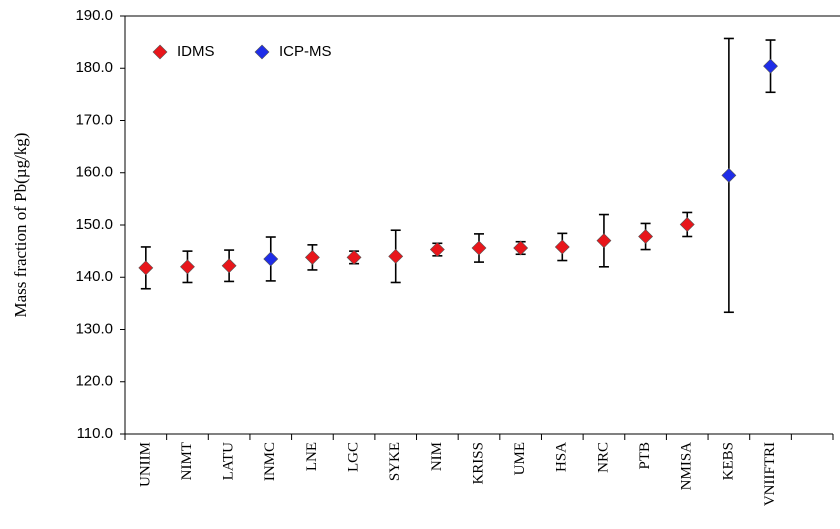 This screenshot has width=840, height=529. What do you see at coordinates (94, 15) in the screenshot?
I see `y-tick-label: 190.0` at bounding box center [94, 15].